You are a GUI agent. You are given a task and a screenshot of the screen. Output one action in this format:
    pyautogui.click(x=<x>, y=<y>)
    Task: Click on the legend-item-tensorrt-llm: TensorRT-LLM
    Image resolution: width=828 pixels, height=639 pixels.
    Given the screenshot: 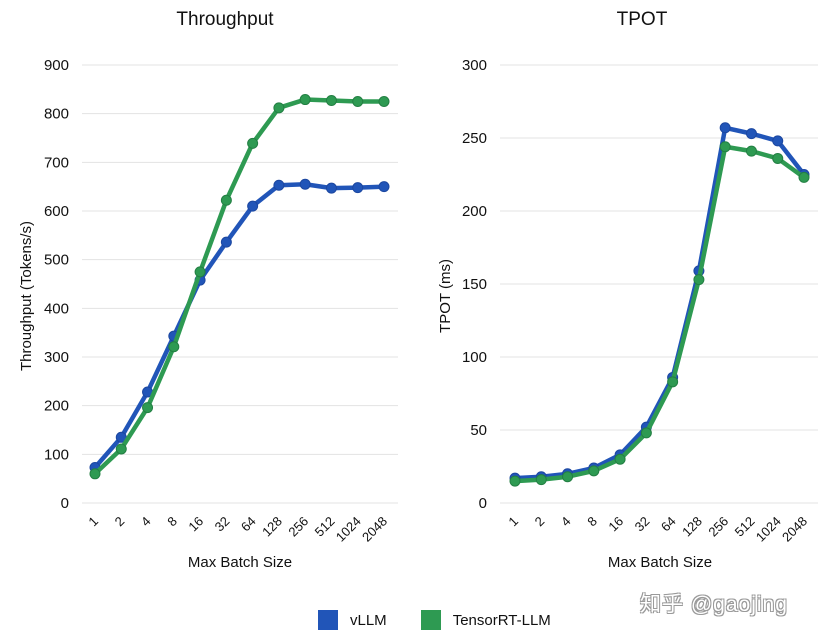 What is the action you would take?
    pyautogui.click(x=485, y=620)
    